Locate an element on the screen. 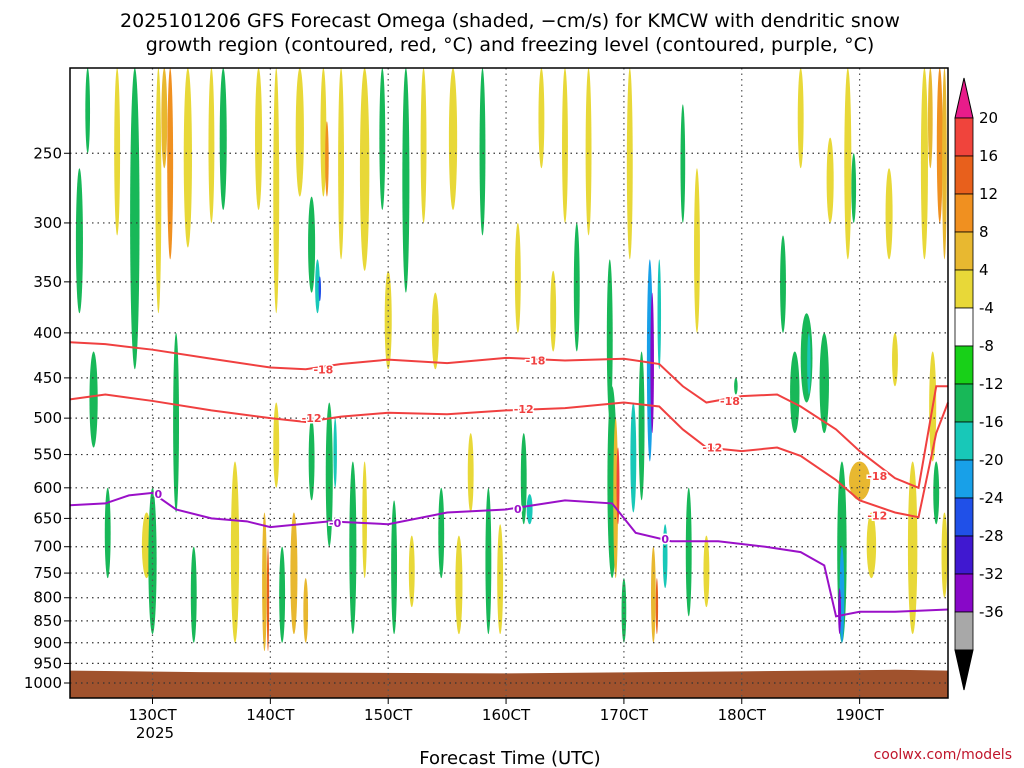 The height and width of the screenshot is (768, 1024). y-tick-label: 900 is located at coordinates (47, 643).